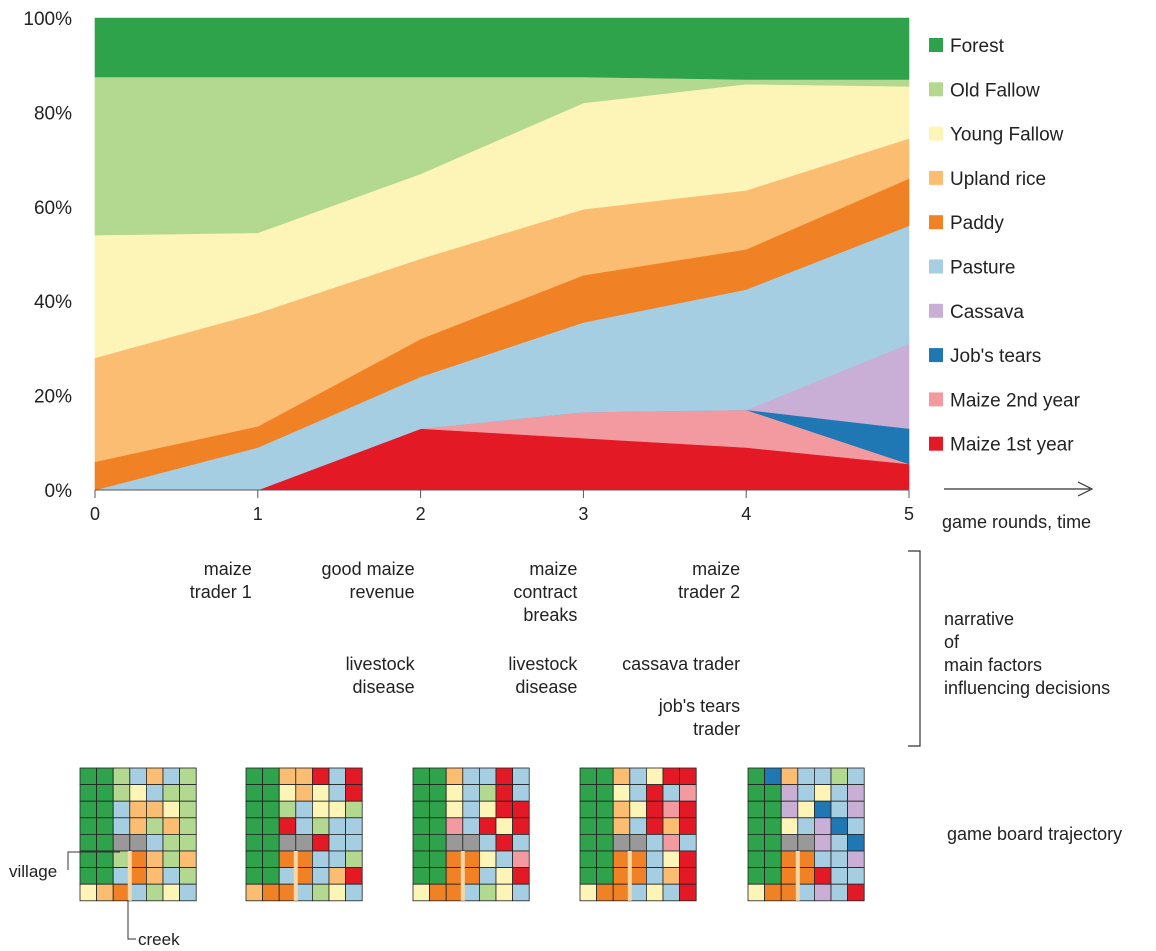  Describe the element at coordinates (1007, 135) in the screenshot. I see `legend-label-young-fallow: Young Fallow` at that location.